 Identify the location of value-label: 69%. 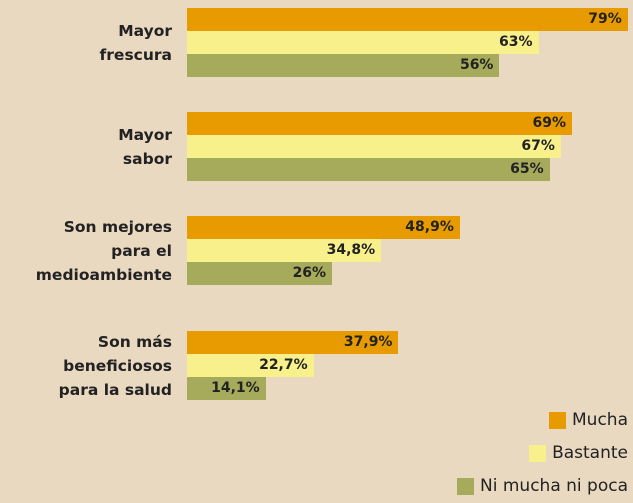
(549, 123).